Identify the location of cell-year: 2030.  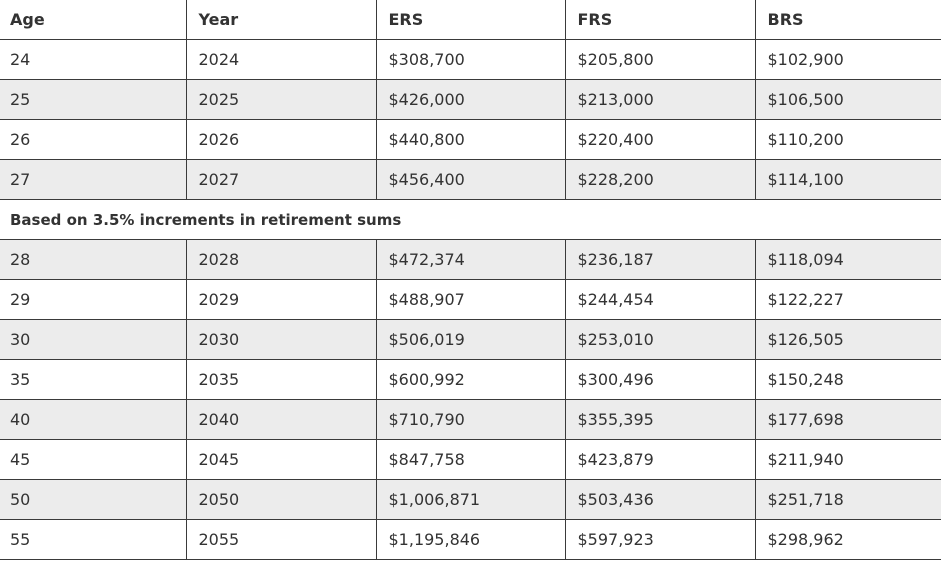
(281, 339).